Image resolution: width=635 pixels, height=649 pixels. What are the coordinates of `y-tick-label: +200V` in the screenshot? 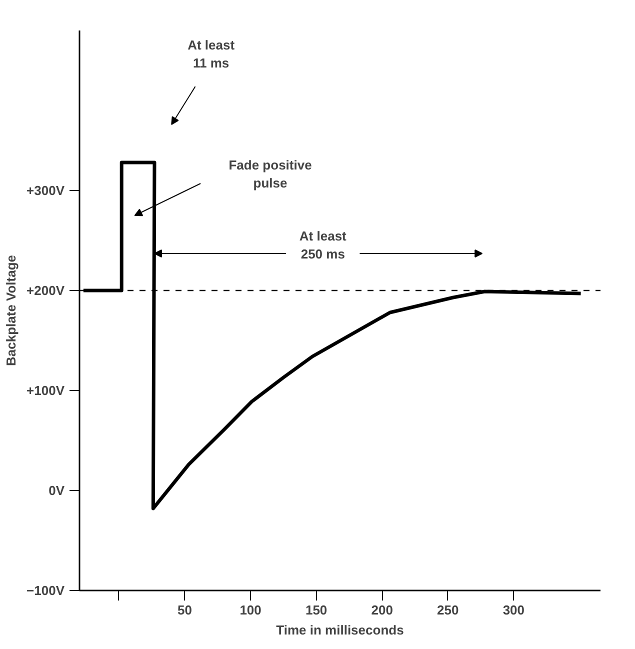 It's located at (45, 290).